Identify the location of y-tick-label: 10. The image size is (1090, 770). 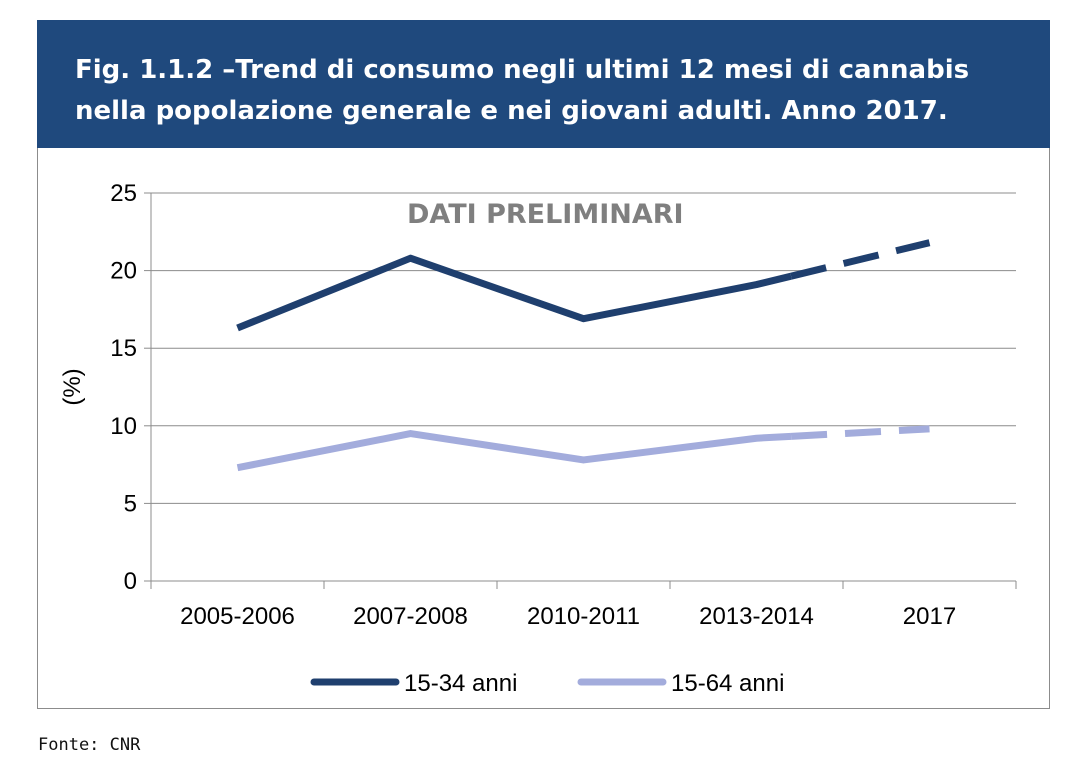
(123, 426).